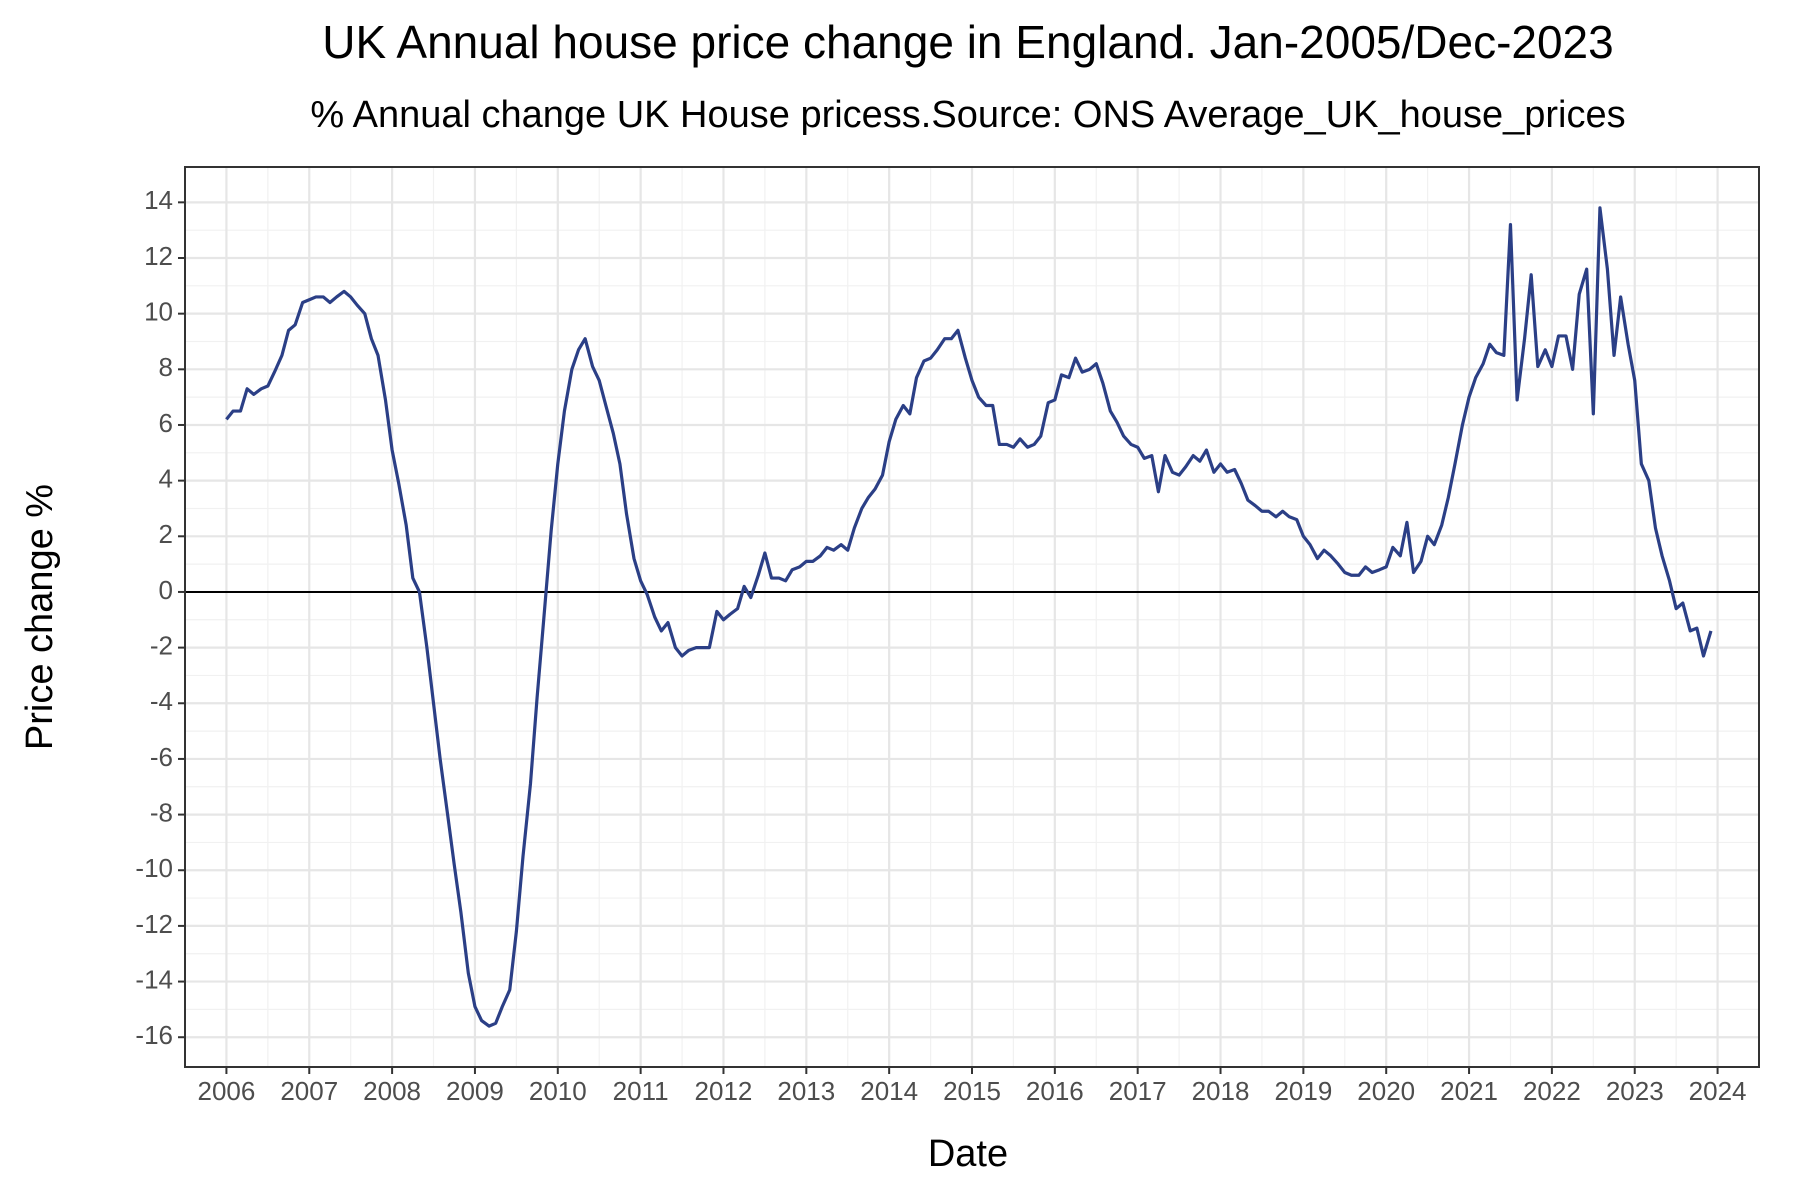 The height and width of the screenshot is (1200, 1800). I want to click on x-tick-label: 2013, so click(806, 1091).